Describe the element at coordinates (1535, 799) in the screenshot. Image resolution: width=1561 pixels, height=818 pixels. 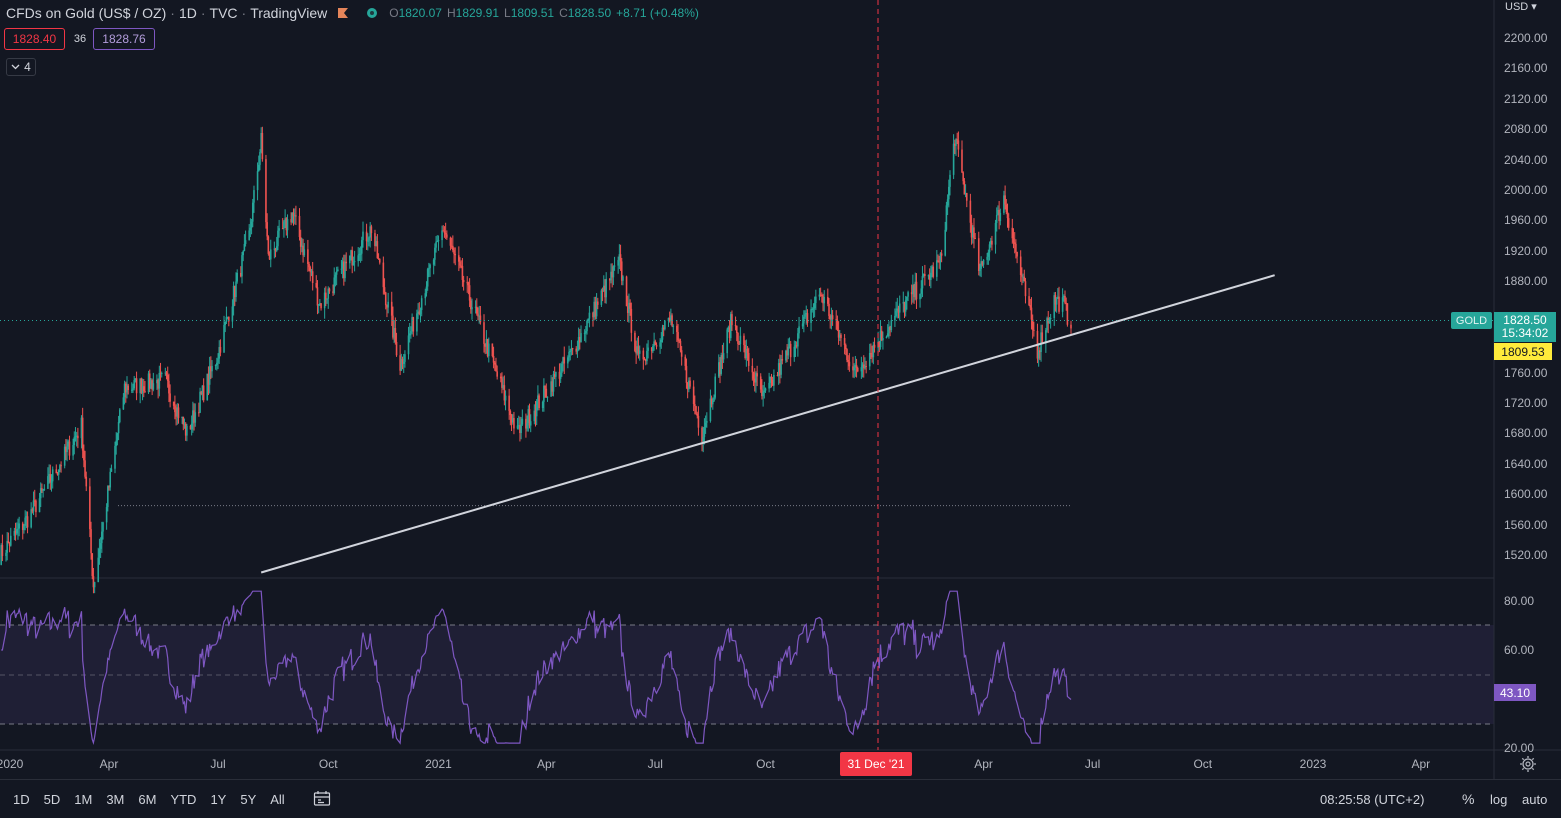
I see `auto-scale-button: auto` at that location.